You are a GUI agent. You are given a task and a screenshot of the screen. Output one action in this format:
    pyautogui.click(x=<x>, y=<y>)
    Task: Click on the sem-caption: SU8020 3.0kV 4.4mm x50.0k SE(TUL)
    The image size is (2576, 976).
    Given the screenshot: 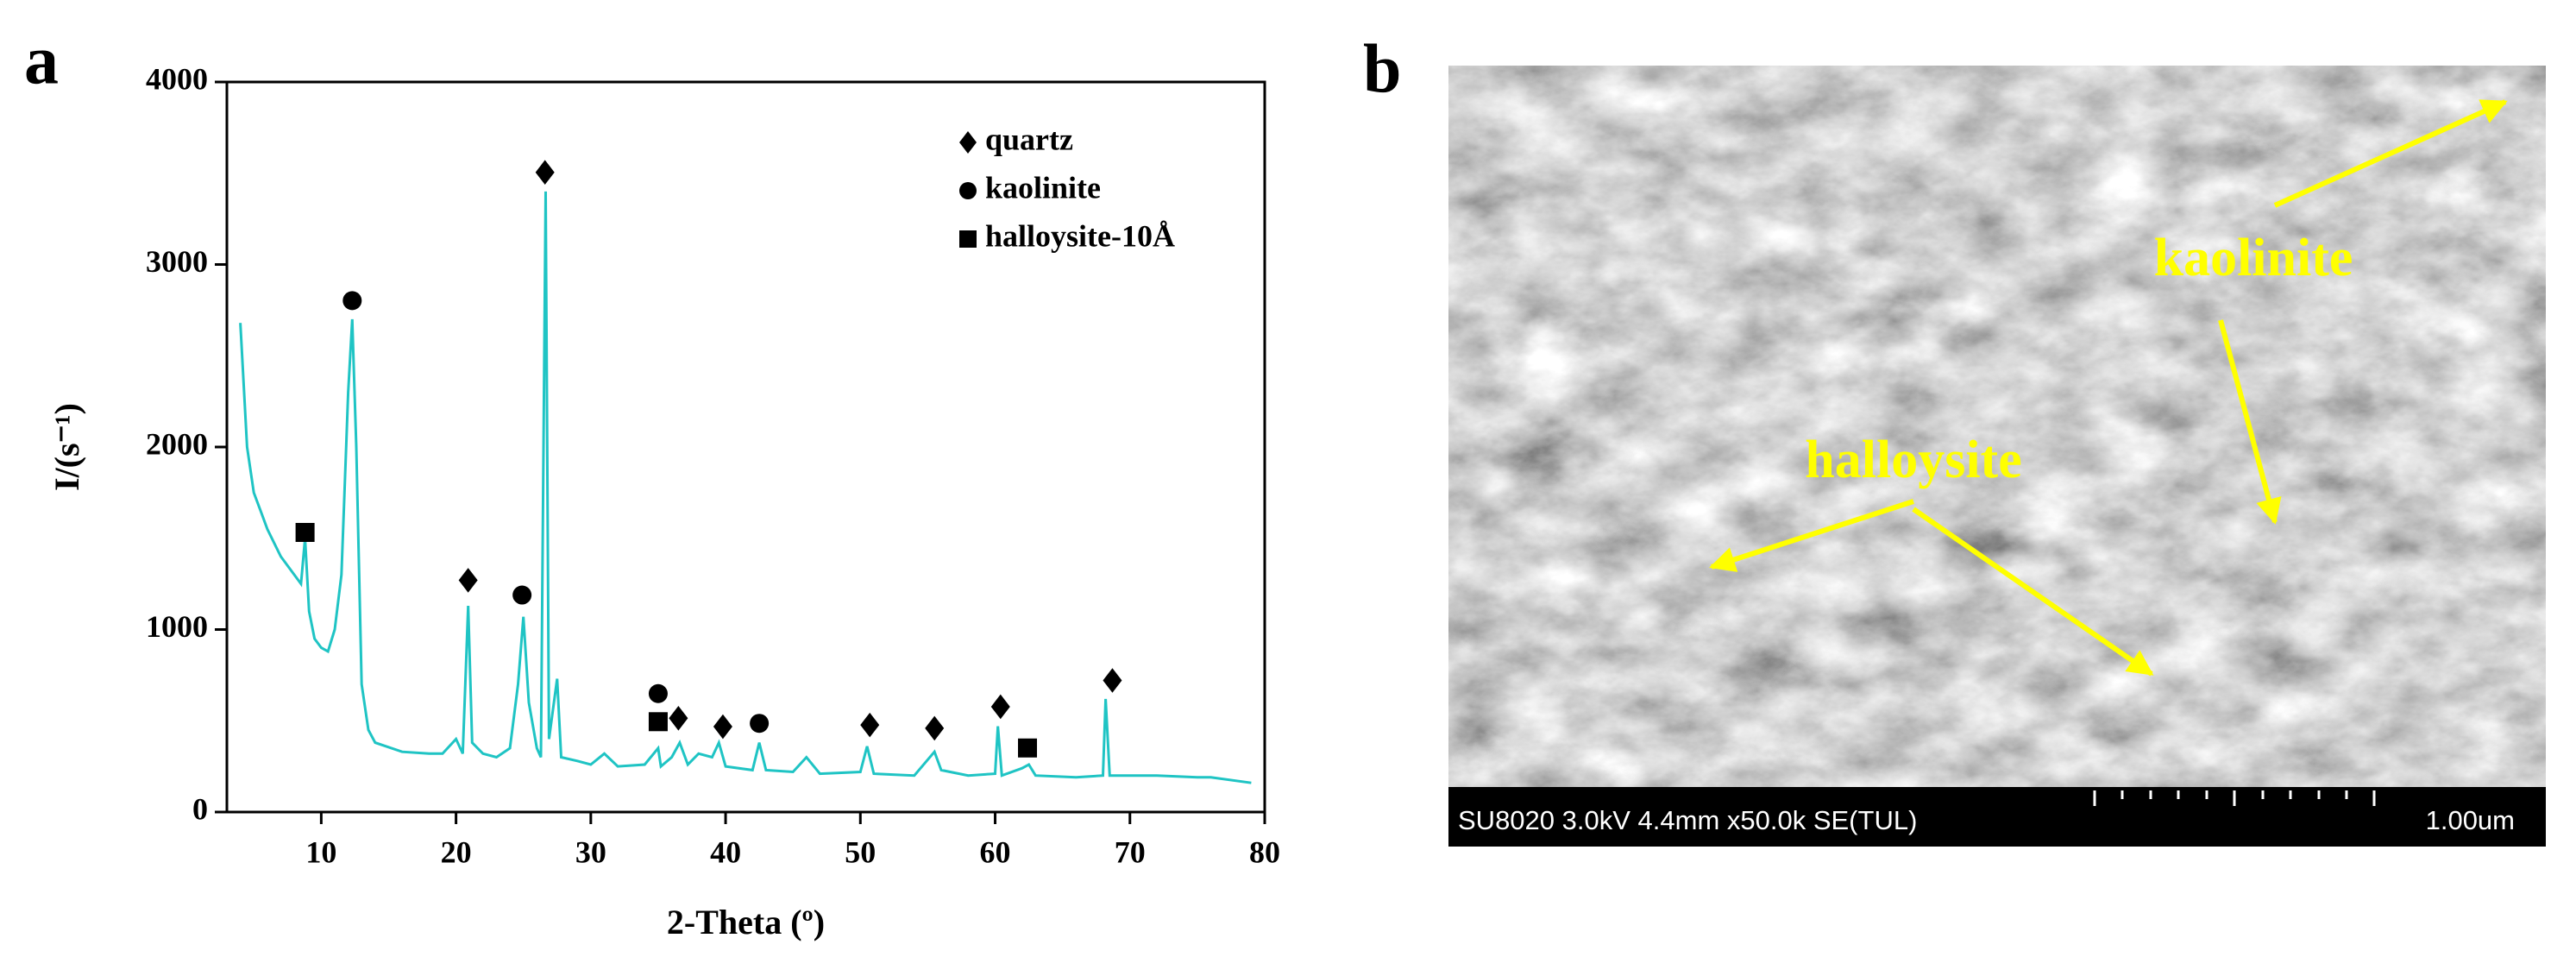 What is the action you would take?
    pyautogui.click(x=1687, y=820)
    